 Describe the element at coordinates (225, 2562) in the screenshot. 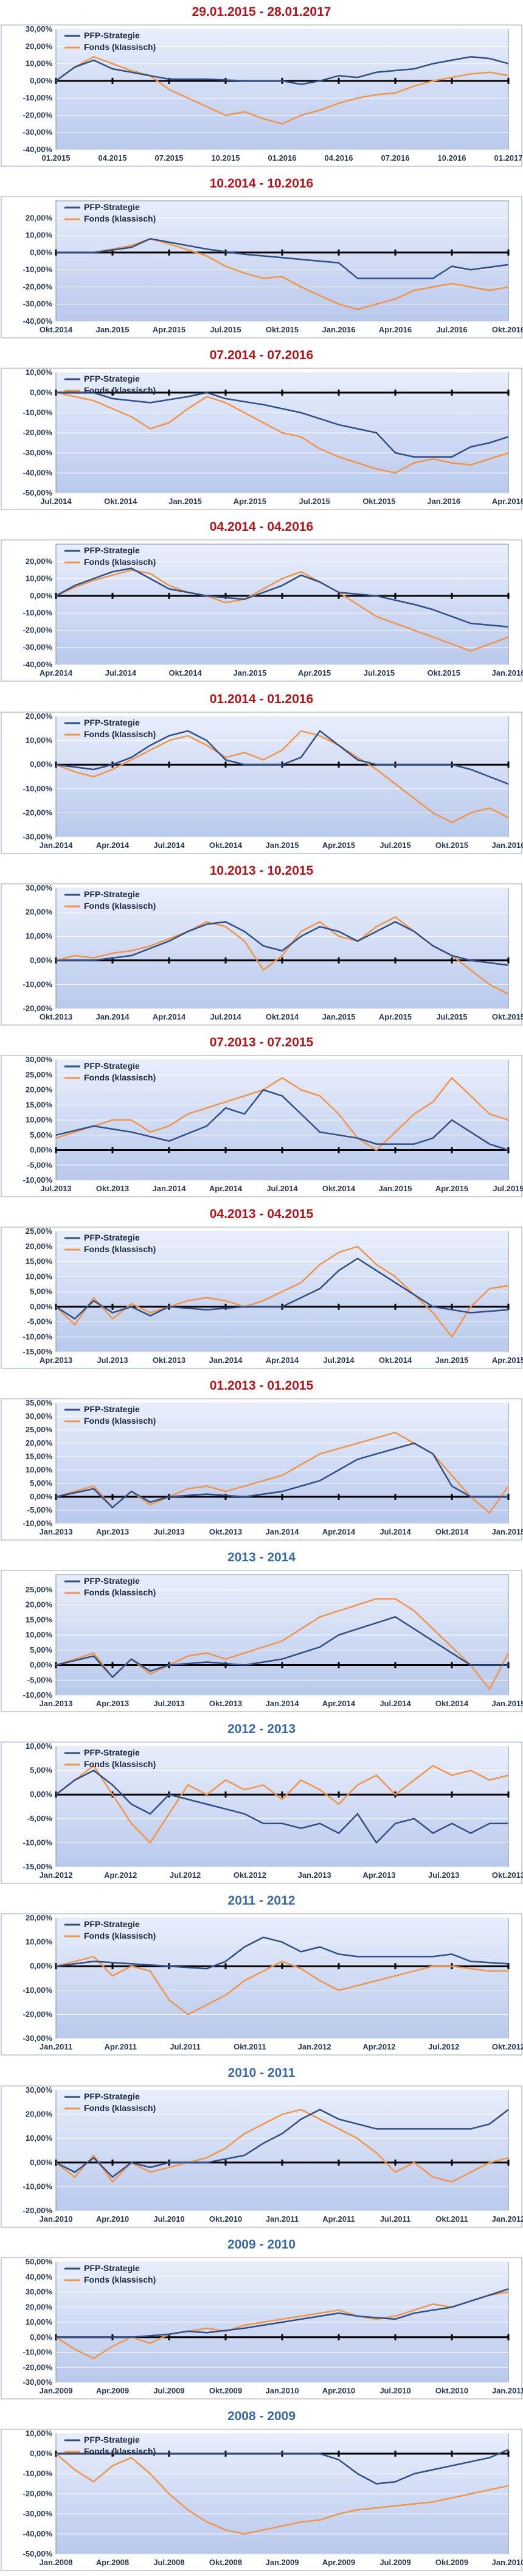

I see `x-tick-label: Okt.2008` at that location.